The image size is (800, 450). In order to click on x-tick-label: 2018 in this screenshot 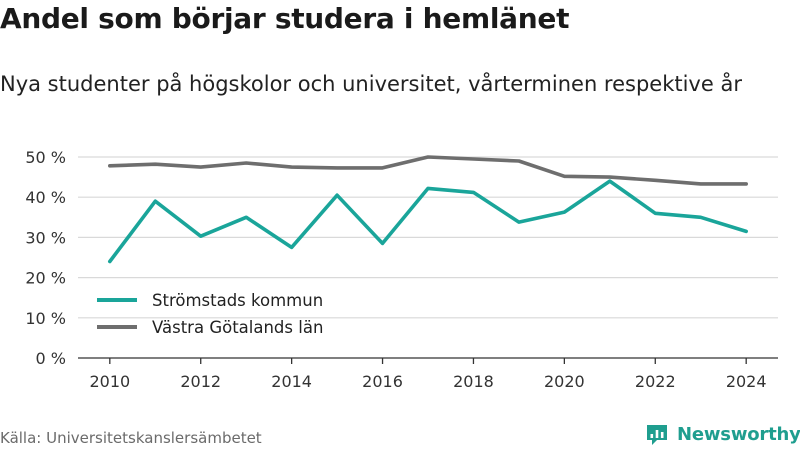, I will do `click(473, 381)`.